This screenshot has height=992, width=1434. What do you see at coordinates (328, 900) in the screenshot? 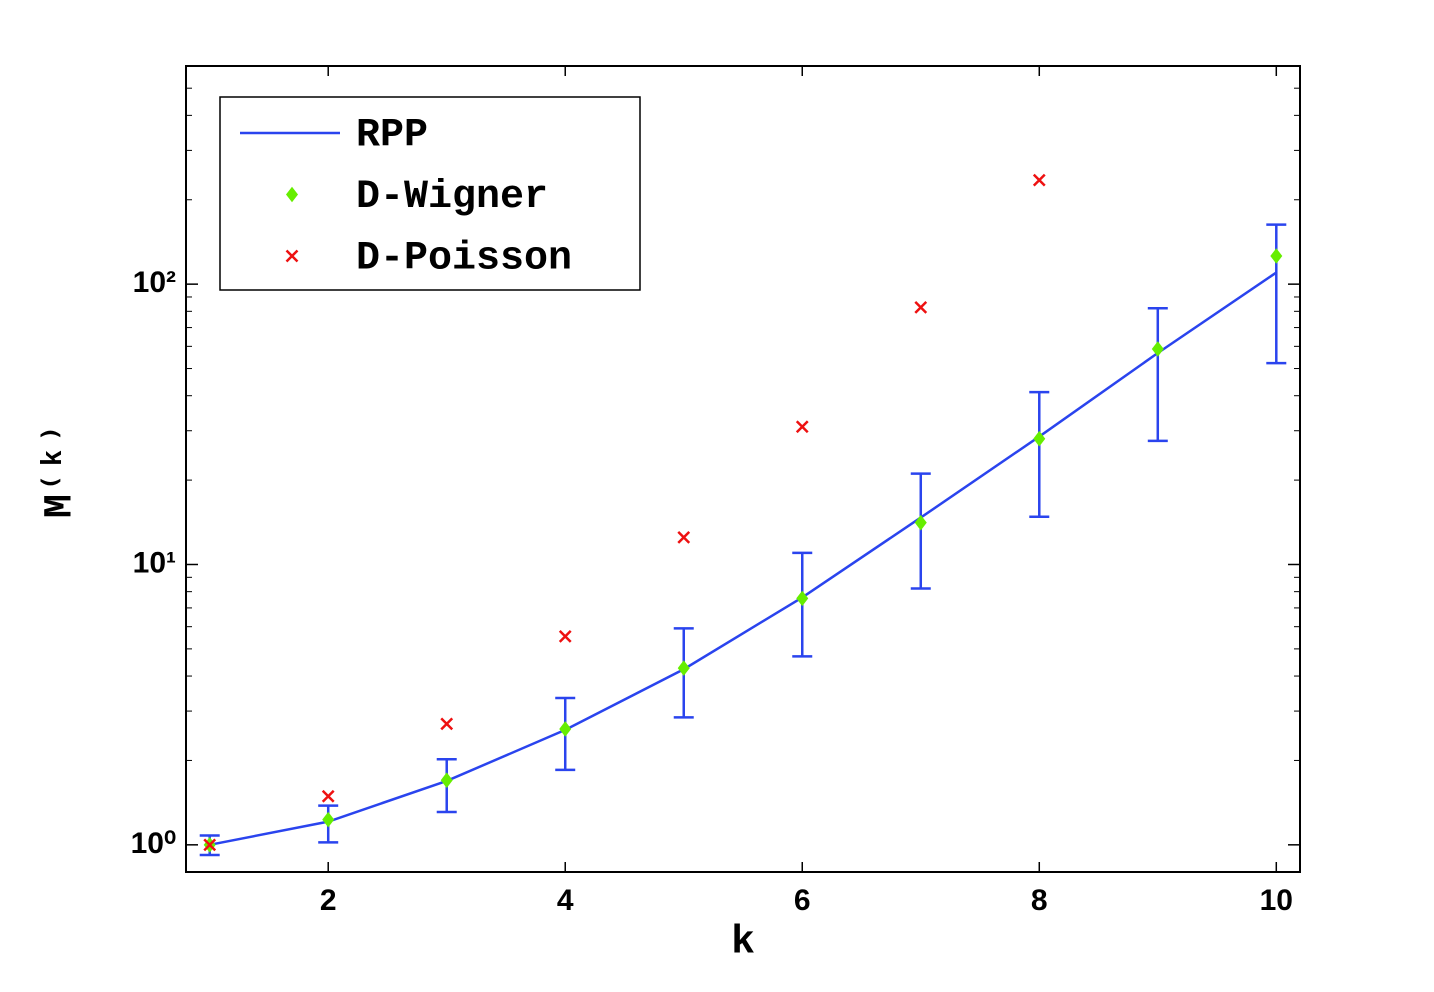
I see `x-tick-label: 2` at bounding box center [328, 900].